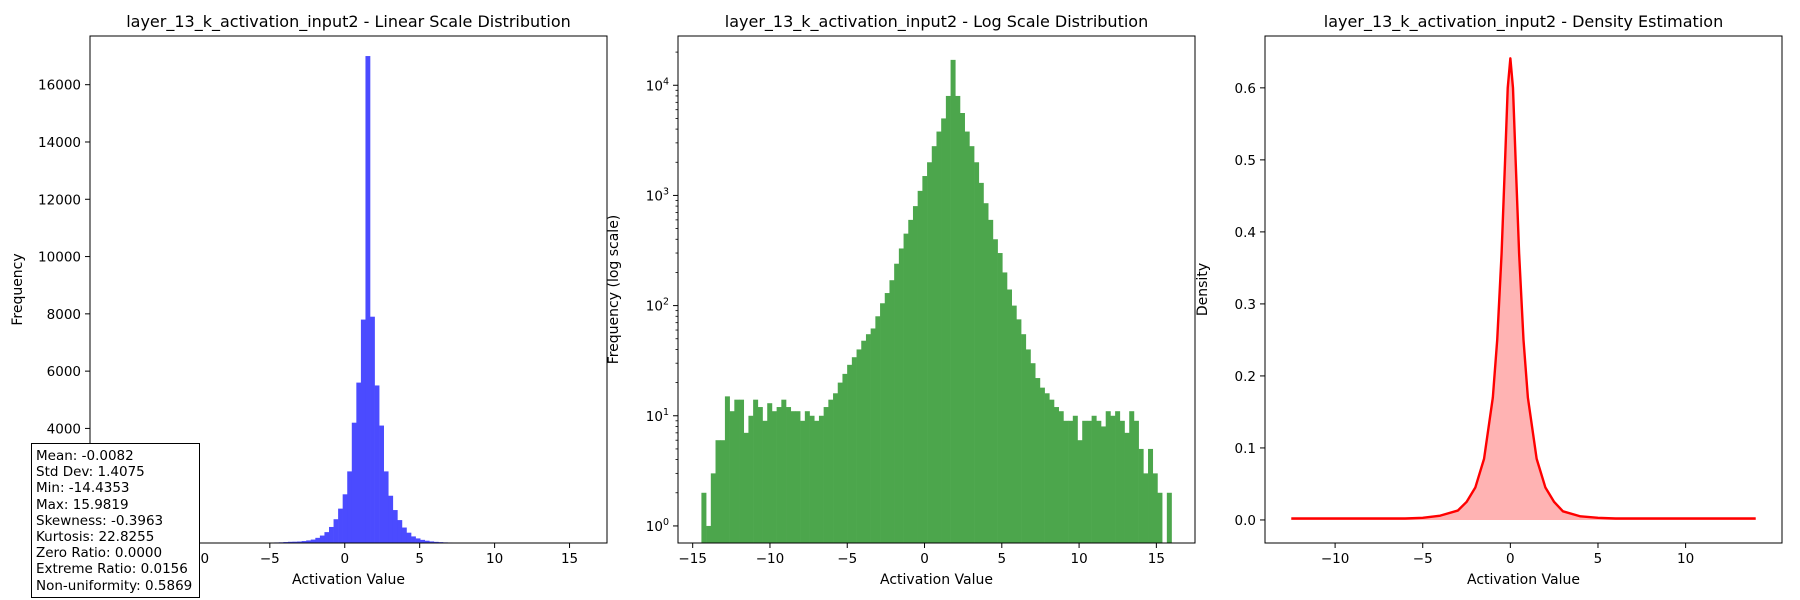  Describe the element at coordinates (82, 504) in the screenshot. I see `stat-max: Max: 15.9819` at that location.